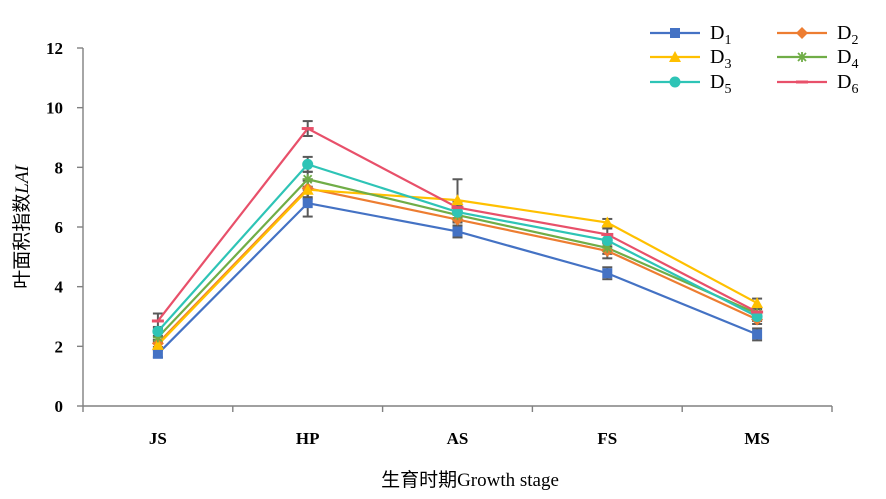 This screenshot has width=886, height=499. I want to click on x-ticks: JS HP AS FS MS, so click(457, 427).